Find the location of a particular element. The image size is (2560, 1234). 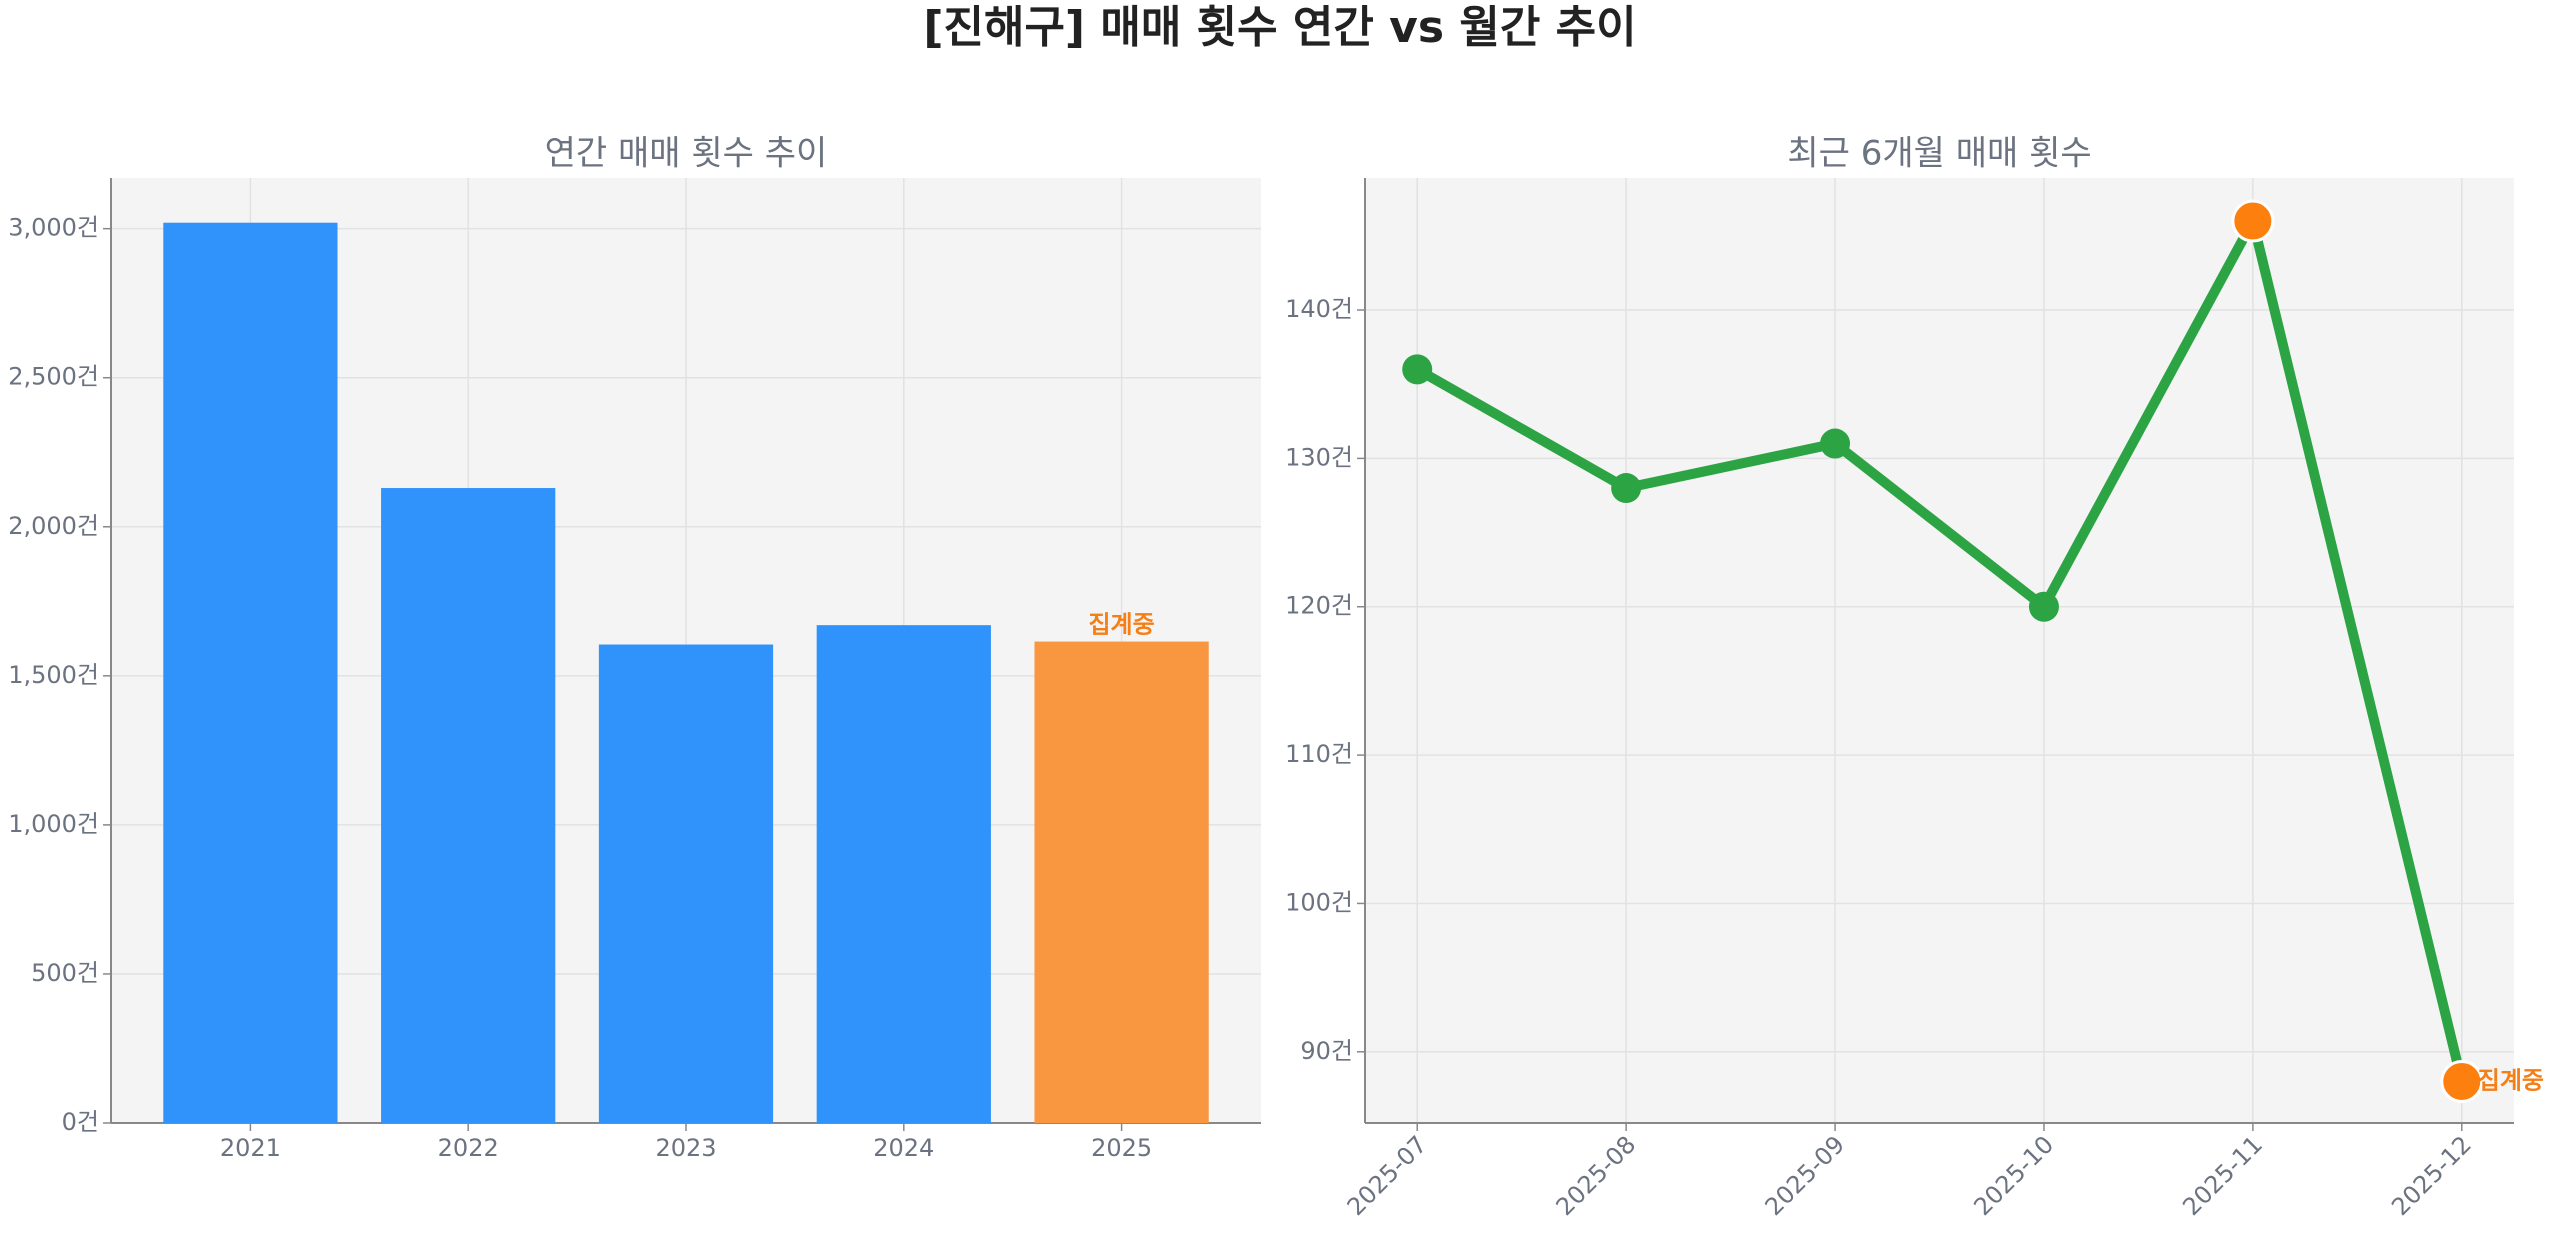

y-tick-label: 0건 is located at coordinates (80, 1122).